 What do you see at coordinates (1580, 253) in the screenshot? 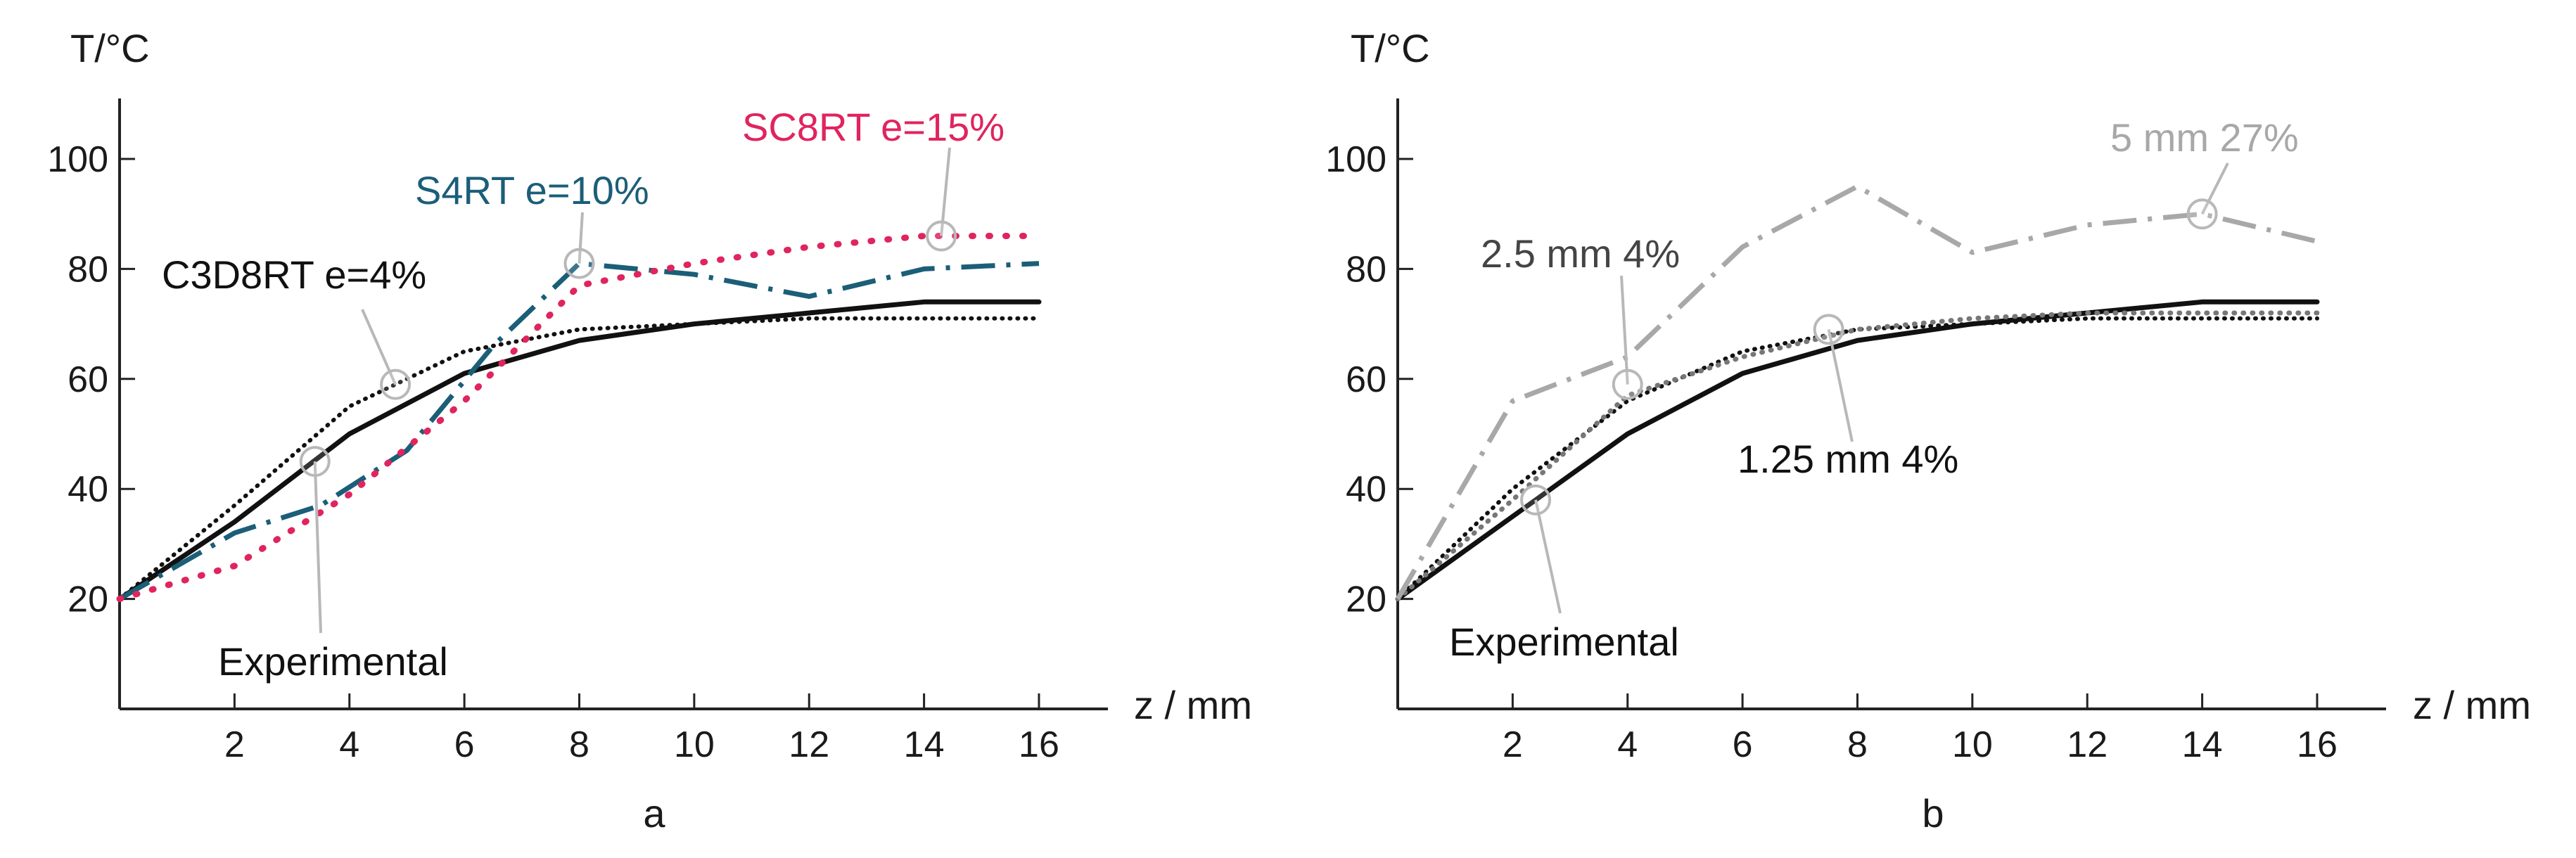
I see `annotation-label: 2.5 mm 4%` at bounding box center [1580, 253].